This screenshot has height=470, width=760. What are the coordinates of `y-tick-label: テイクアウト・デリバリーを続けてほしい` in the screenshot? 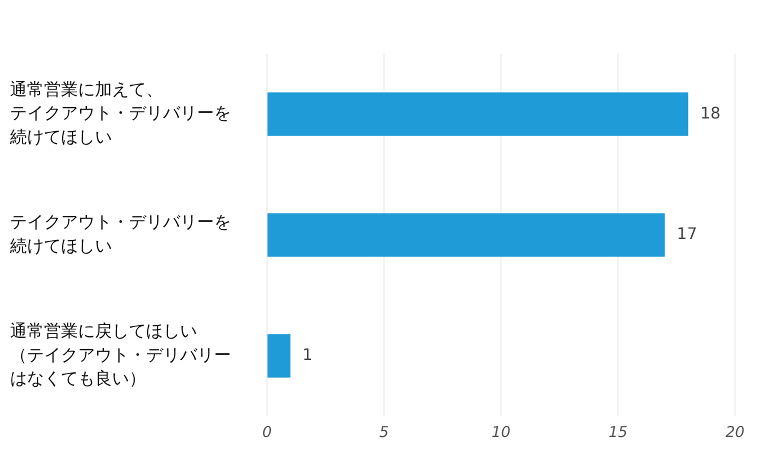 It's located at (120, 234).